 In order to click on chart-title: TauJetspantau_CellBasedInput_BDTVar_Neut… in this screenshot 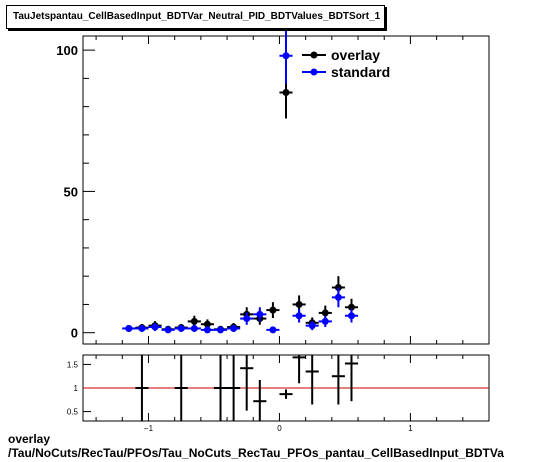, I will do `click(197, 16)`.